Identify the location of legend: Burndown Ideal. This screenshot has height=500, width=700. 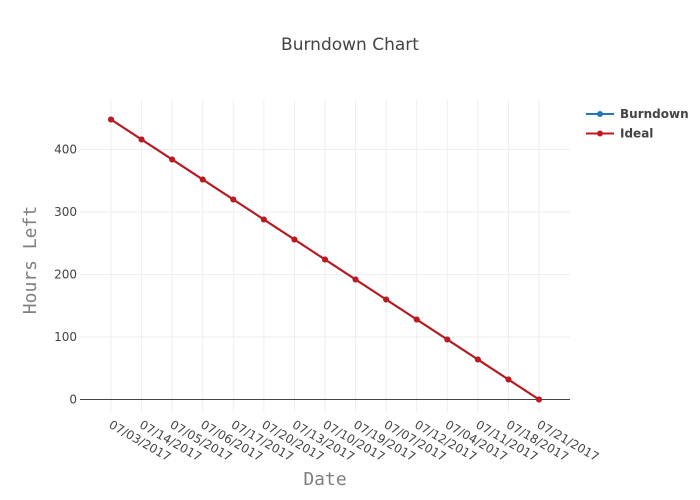
(637, 124).